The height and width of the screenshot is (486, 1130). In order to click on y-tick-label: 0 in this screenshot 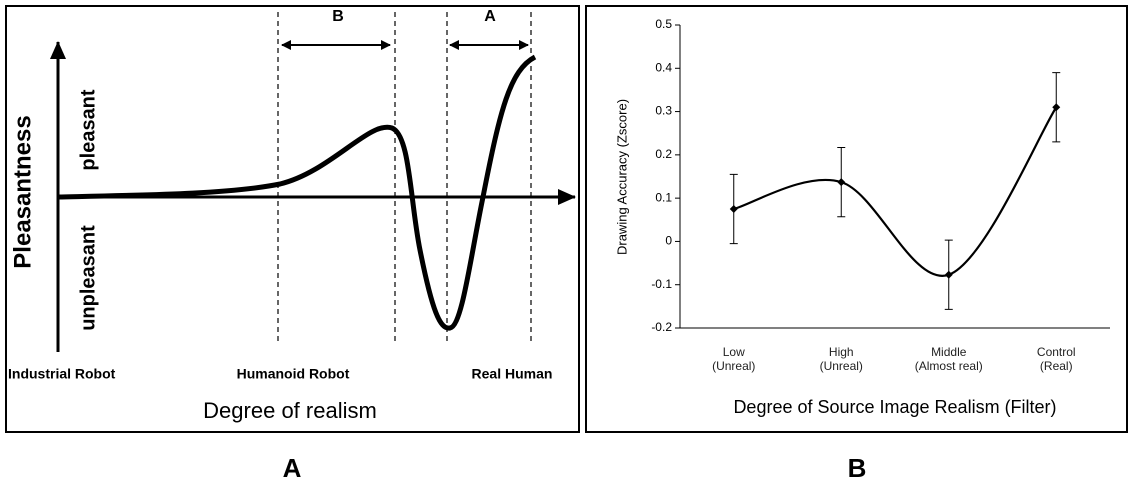, I will do `click(668, 241)`.